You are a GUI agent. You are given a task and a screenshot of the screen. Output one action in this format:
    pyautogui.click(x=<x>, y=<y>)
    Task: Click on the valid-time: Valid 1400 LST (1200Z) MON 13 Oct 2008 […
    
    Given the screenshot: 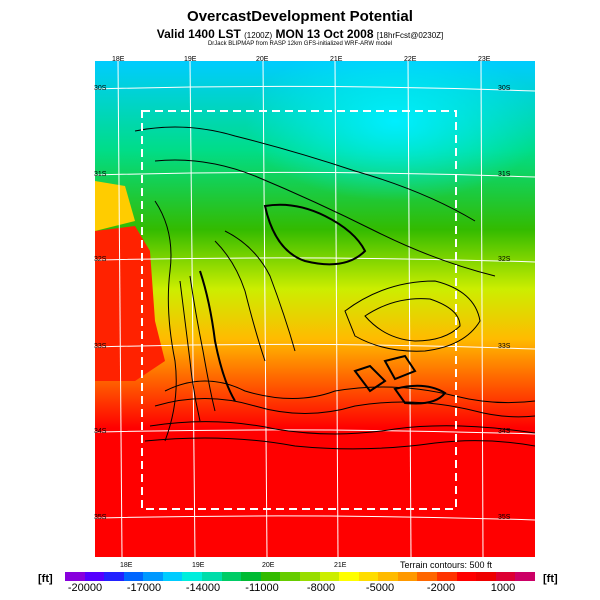 What is the action you would take?
    pyautogui.click(x=300, y=34)
    